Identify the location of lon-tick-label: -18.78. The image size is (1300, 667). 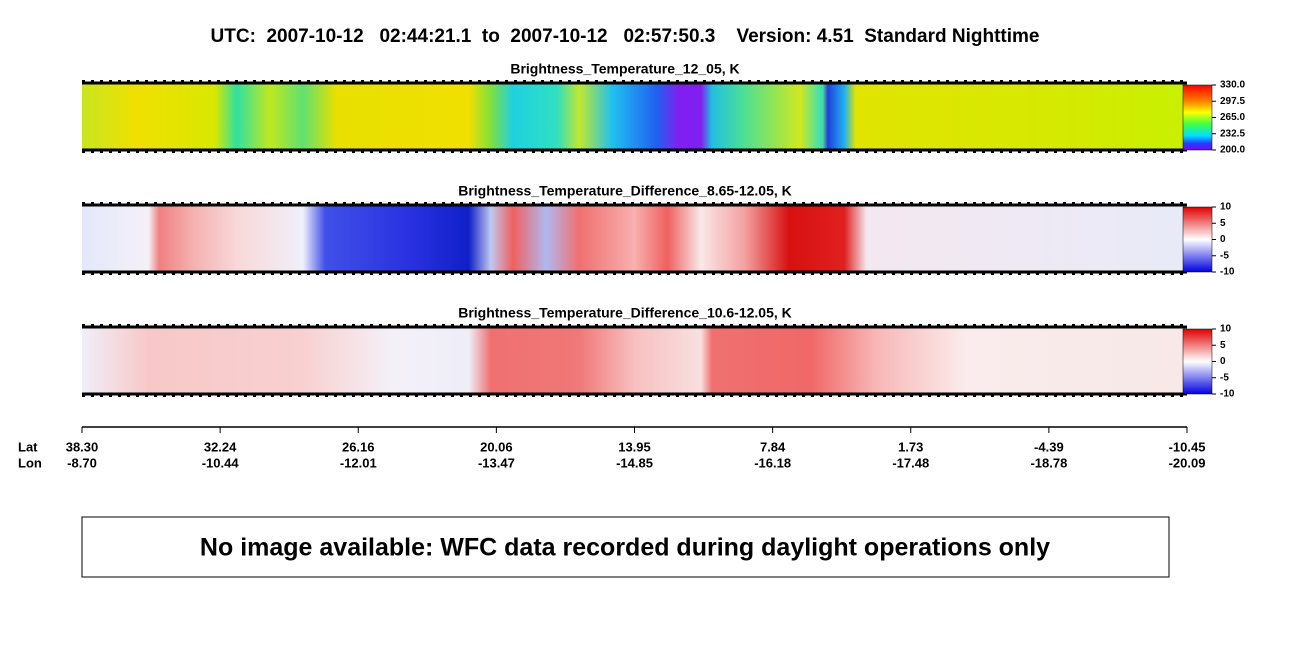
(1048, 462).